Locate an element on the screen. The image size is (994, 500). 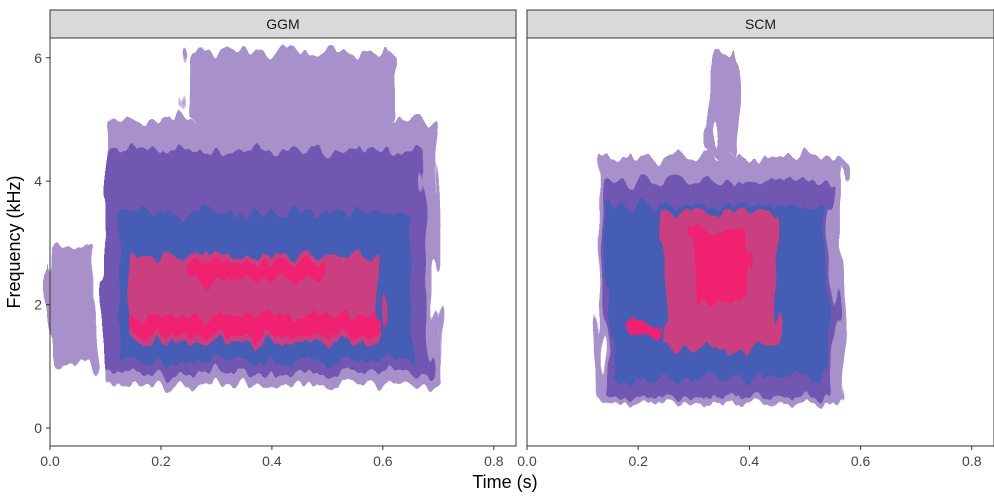
y-tick-label: 2 is located at coordinates (38, 305).